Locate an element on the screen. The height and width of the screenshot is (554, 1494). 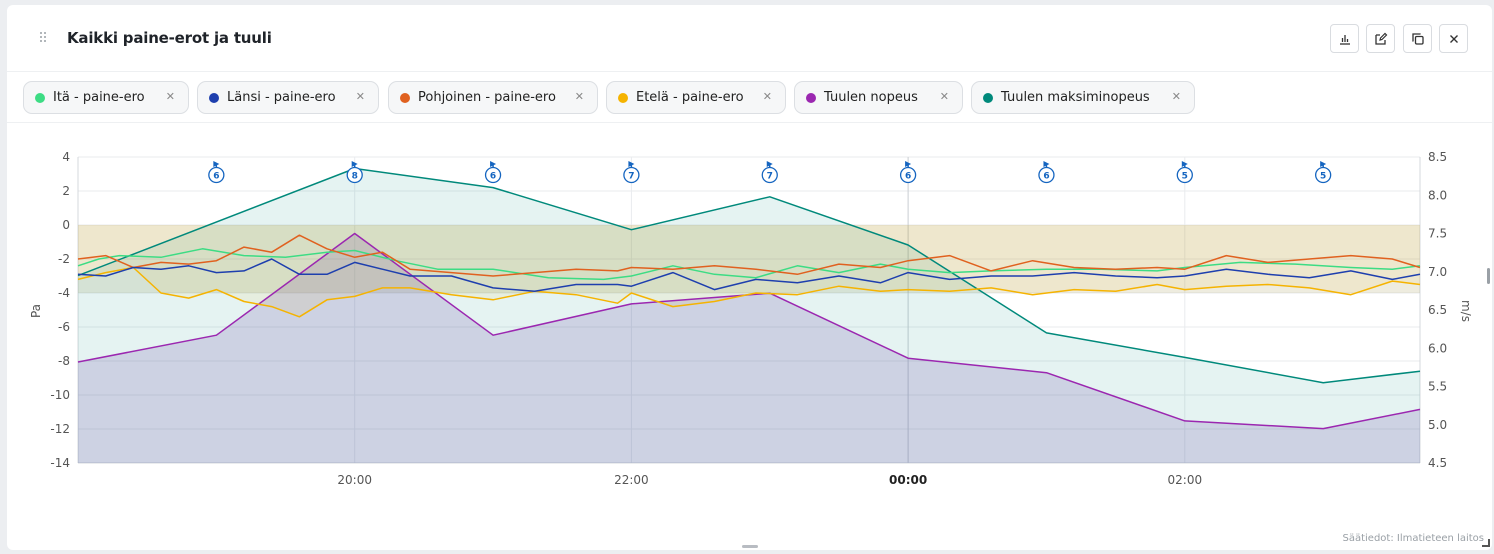
edit-button is located at coordinates (1380, 38).